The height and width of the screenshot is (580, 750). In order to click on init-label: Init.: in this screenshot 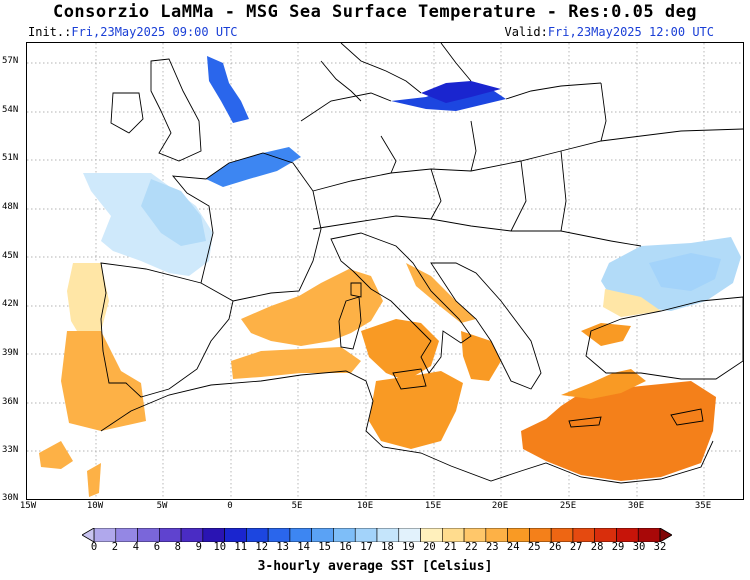, I will do `click(50, 32)`.